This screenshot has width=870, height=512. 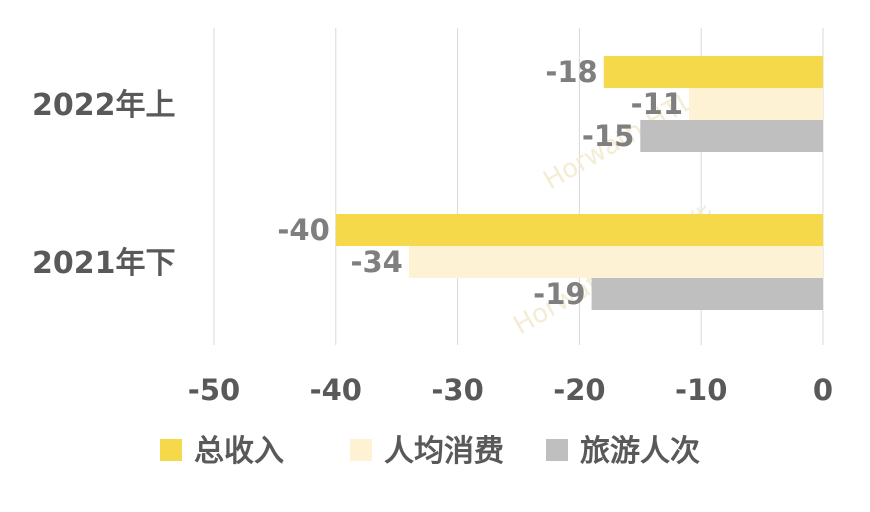 What do you see at coordinates (303, 230) in the screenshot?
I see `data-label: -40` at bounding box center [303, 230].